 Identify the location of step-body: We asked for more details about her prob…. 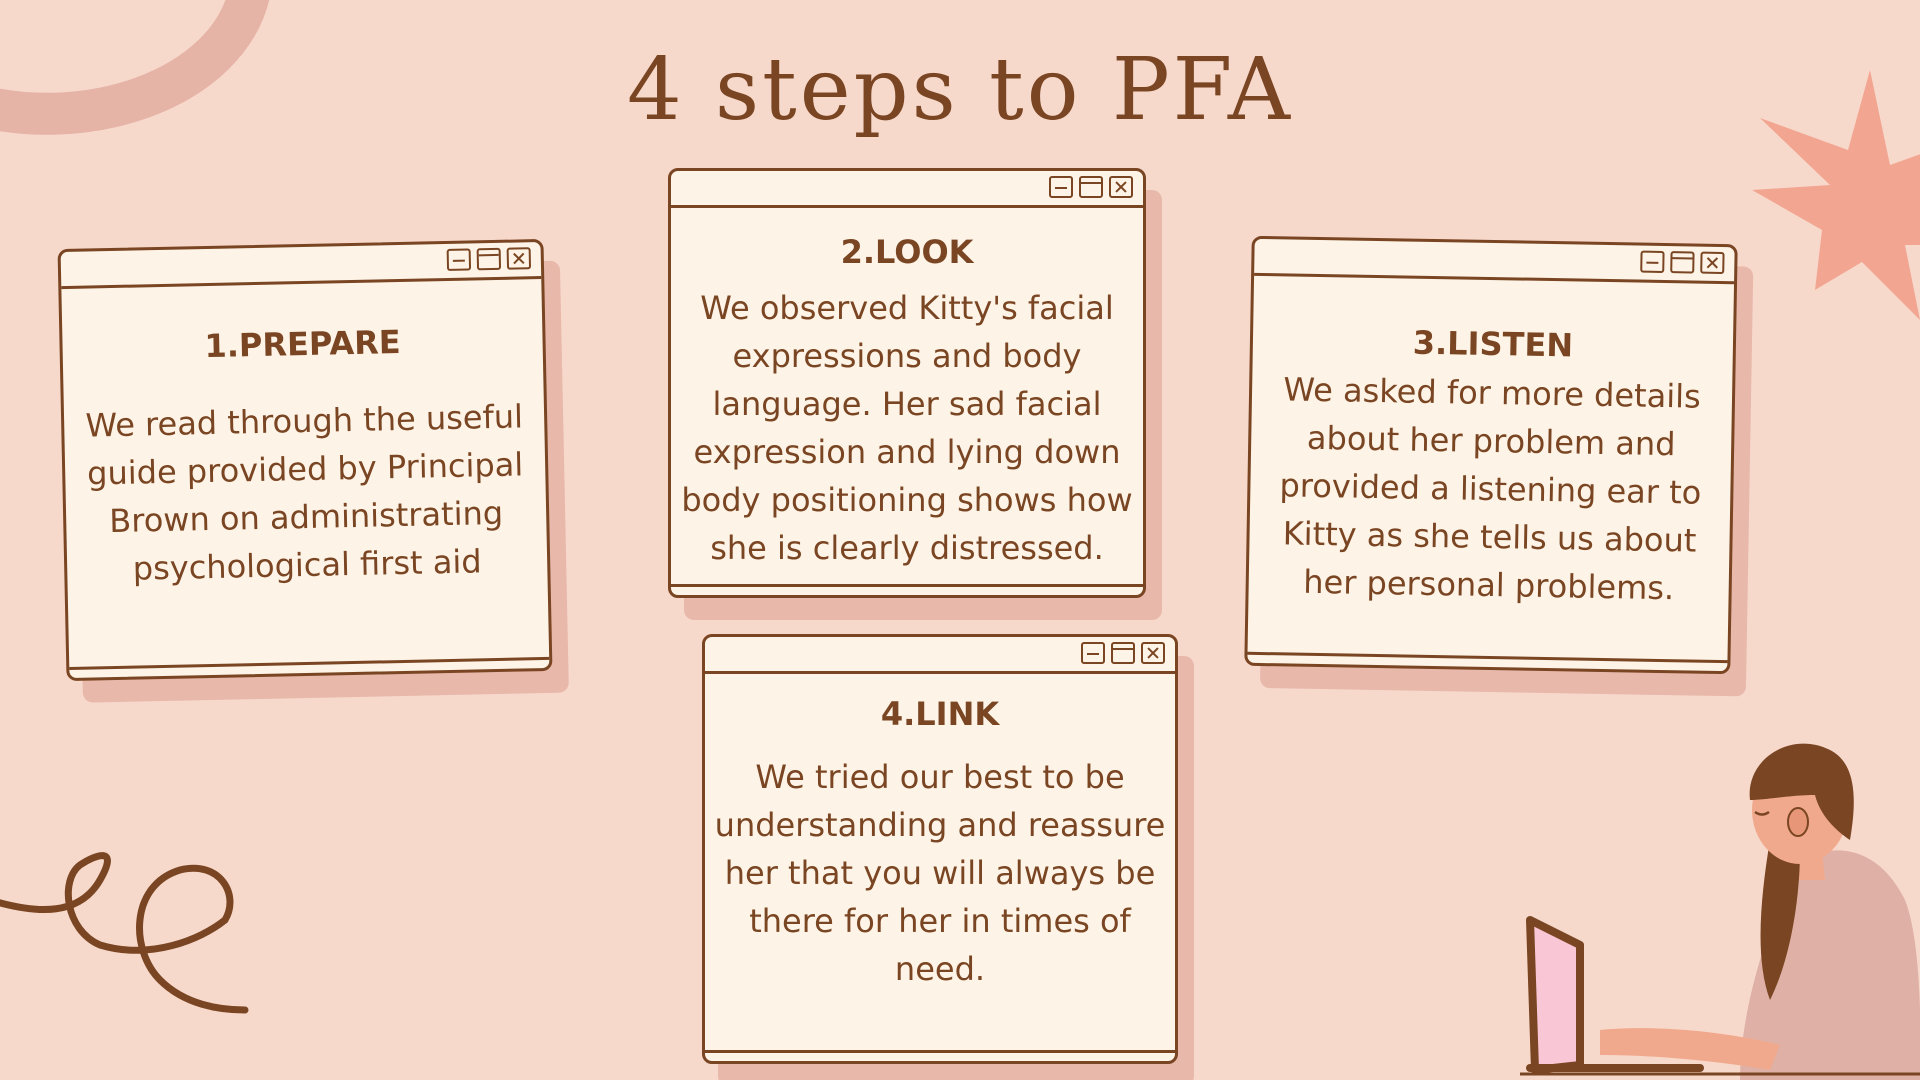
(1490, 489).